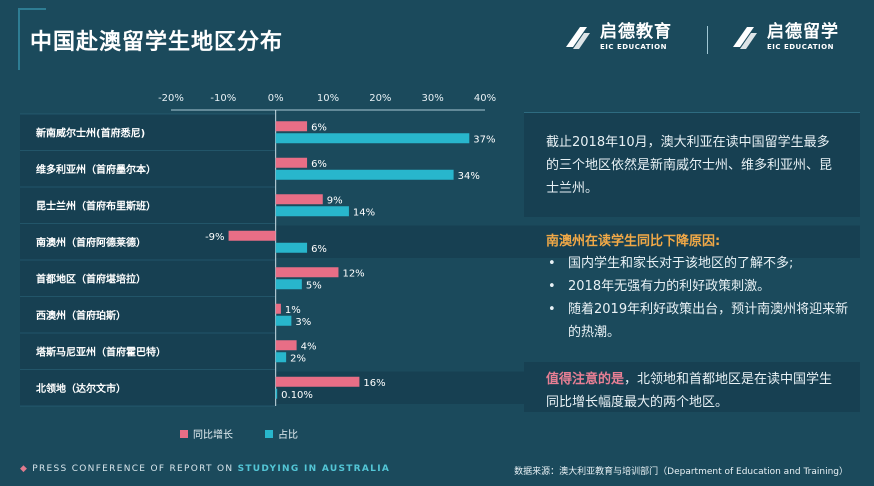 Image resolution: width=874 pixels, height=486 pixels. What do you see at coordinates (32, 39) in the screenshot?
I see `frame-corner-decoration` at bounding box center [32, 39].